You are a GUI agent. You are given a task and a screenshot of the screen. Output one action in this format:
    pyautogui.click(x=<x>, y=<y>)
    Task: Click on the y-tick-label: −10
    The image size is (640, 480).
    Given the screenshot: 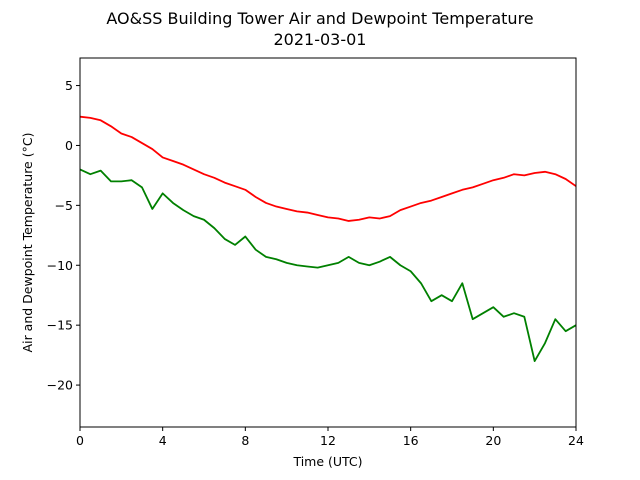 What is the action you would take?
    pyautogui.click(x=60, y=265)
    